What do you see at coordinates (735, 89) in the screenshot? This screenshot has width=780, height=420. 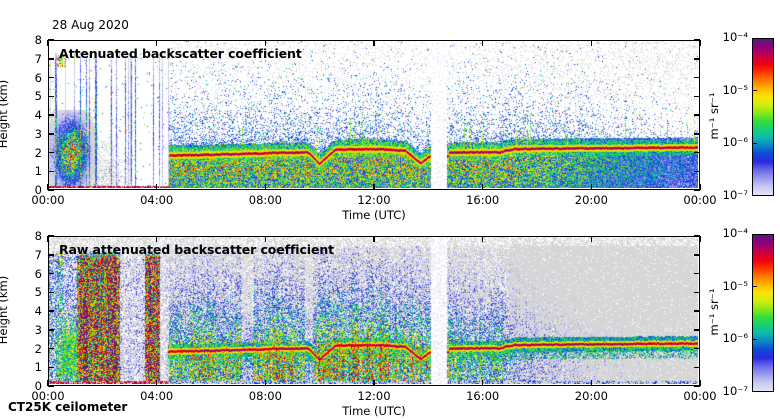 I see `colorbar-tick-label: 10⁻⁵` at bounding box center [735, 89].